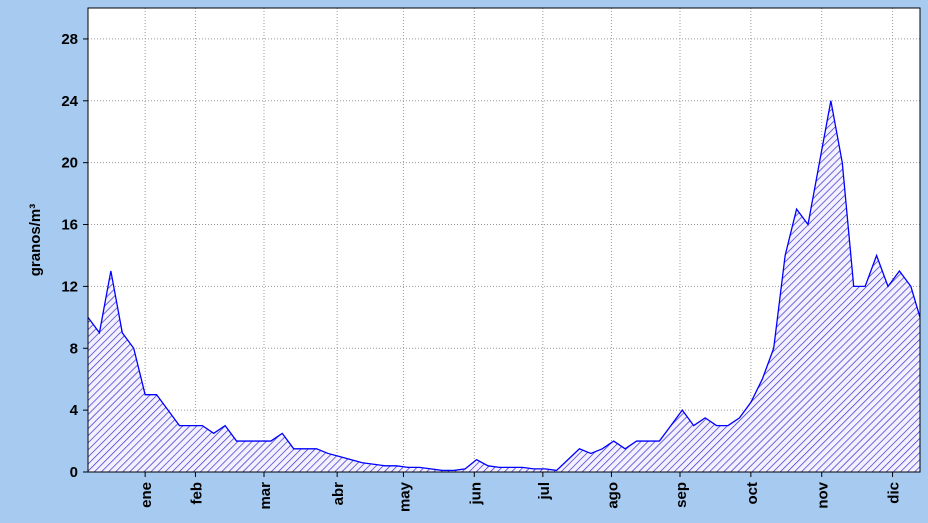 The width and height of the screenshot is (928, 523). Describe the element at coordinates (74, 472) in the screenshot. I see `y-tick-label: 0` at that location.